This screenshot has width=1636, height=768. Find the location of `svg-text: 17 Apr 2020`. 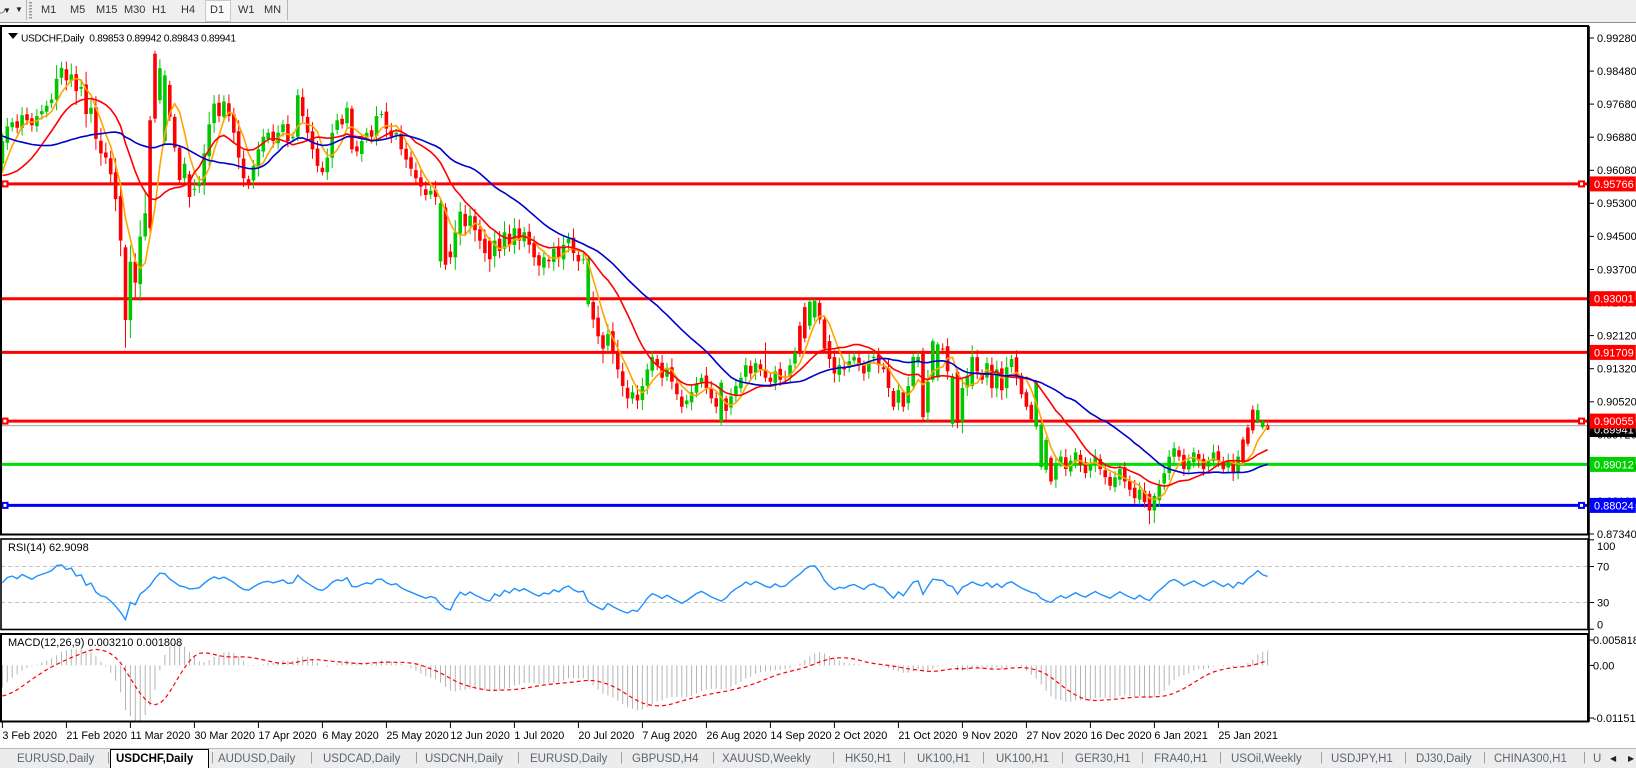

svg-text: 17 Apr 2020 is located at coordinates (287, 736).